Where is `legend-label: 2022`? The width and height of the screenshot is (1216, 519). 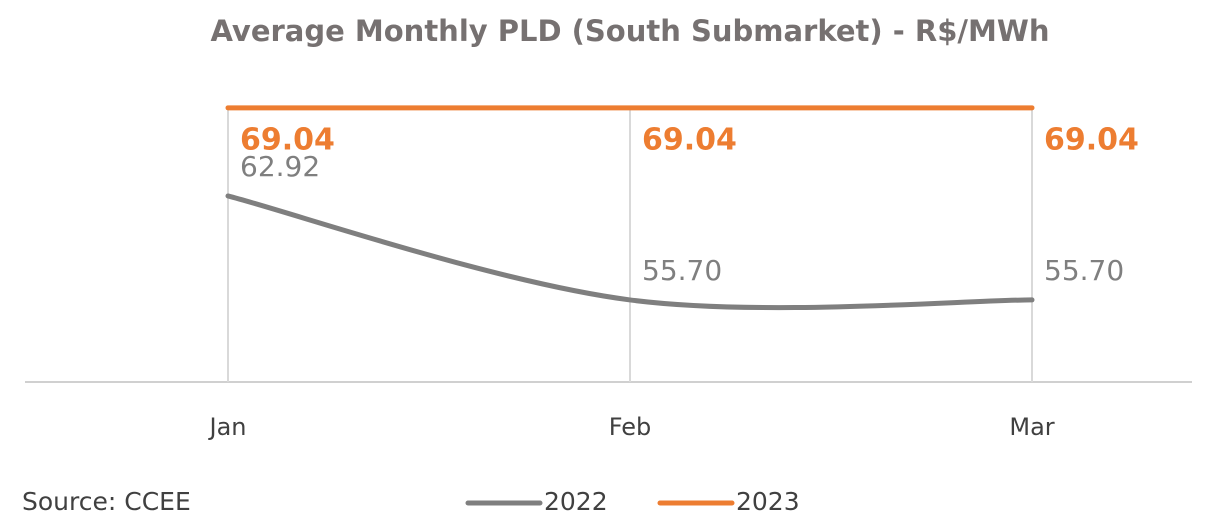
legend-label: 2022 is located at coordinates (576, 501).